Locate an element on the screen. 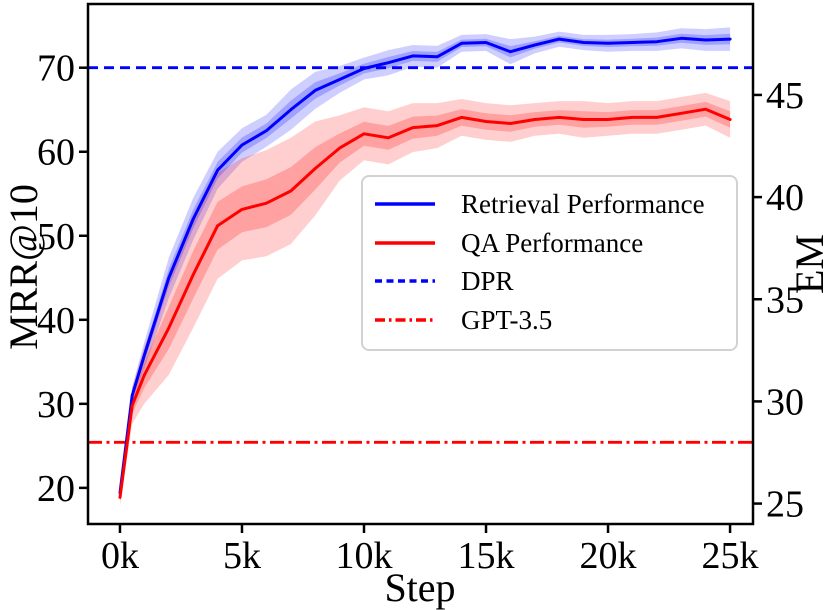 The width and height of the screenshot is (831, 610). y-left-tick-label: 30 is located at coordinates (56, 405).